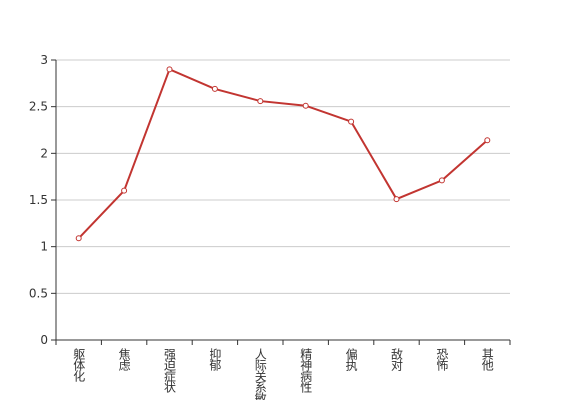  What do you see at coordinates (351, 359) in the screenshot?
I see `x-tick-label: 偏执` at bounding box center [351, 359].